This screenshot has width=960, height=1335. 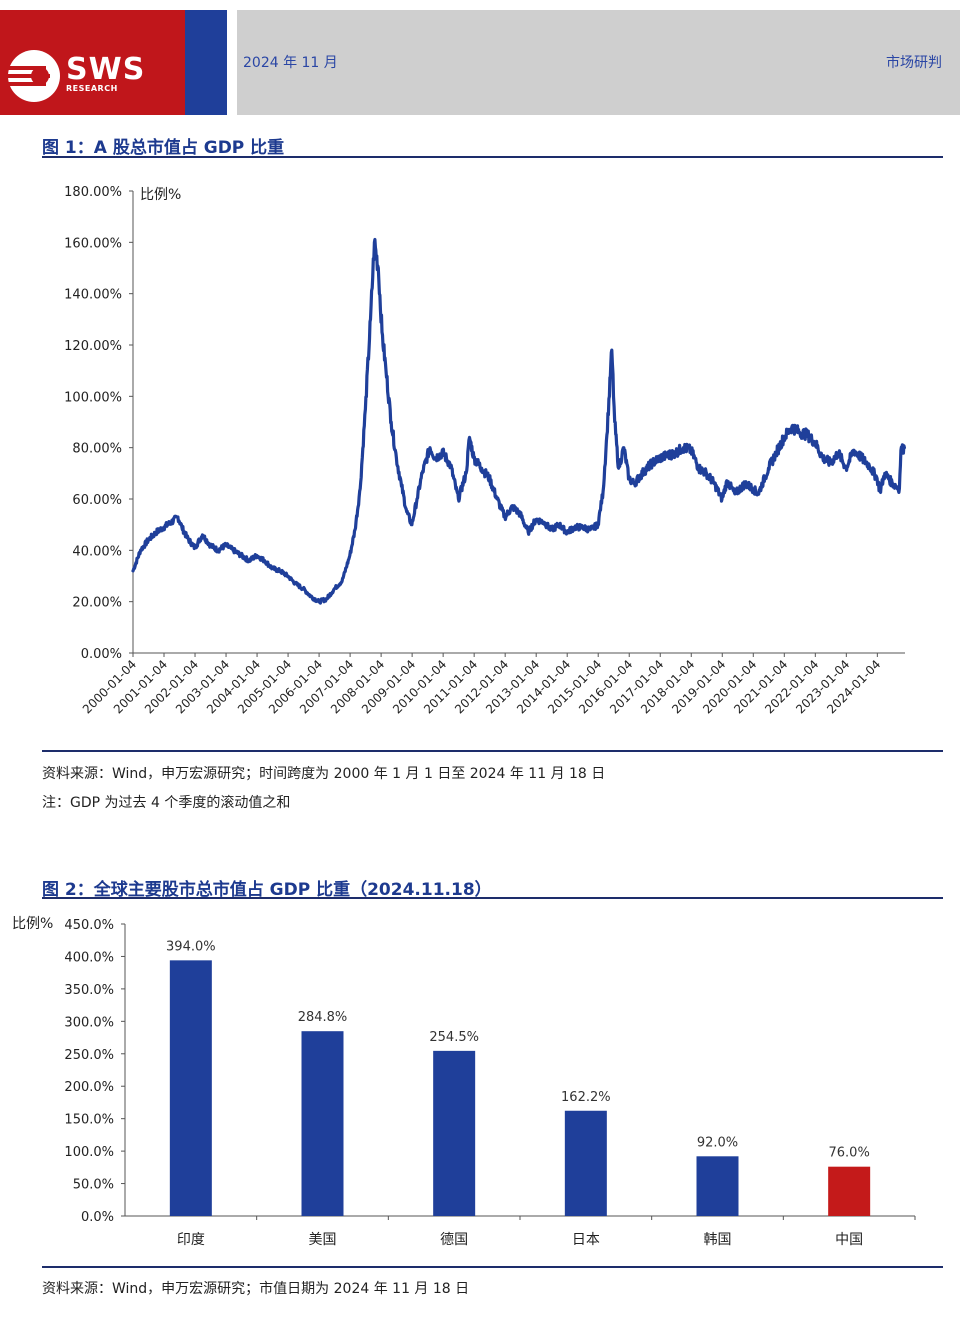 I want to click on y-tick-label: 140.00%, so click(x=93, y=295).